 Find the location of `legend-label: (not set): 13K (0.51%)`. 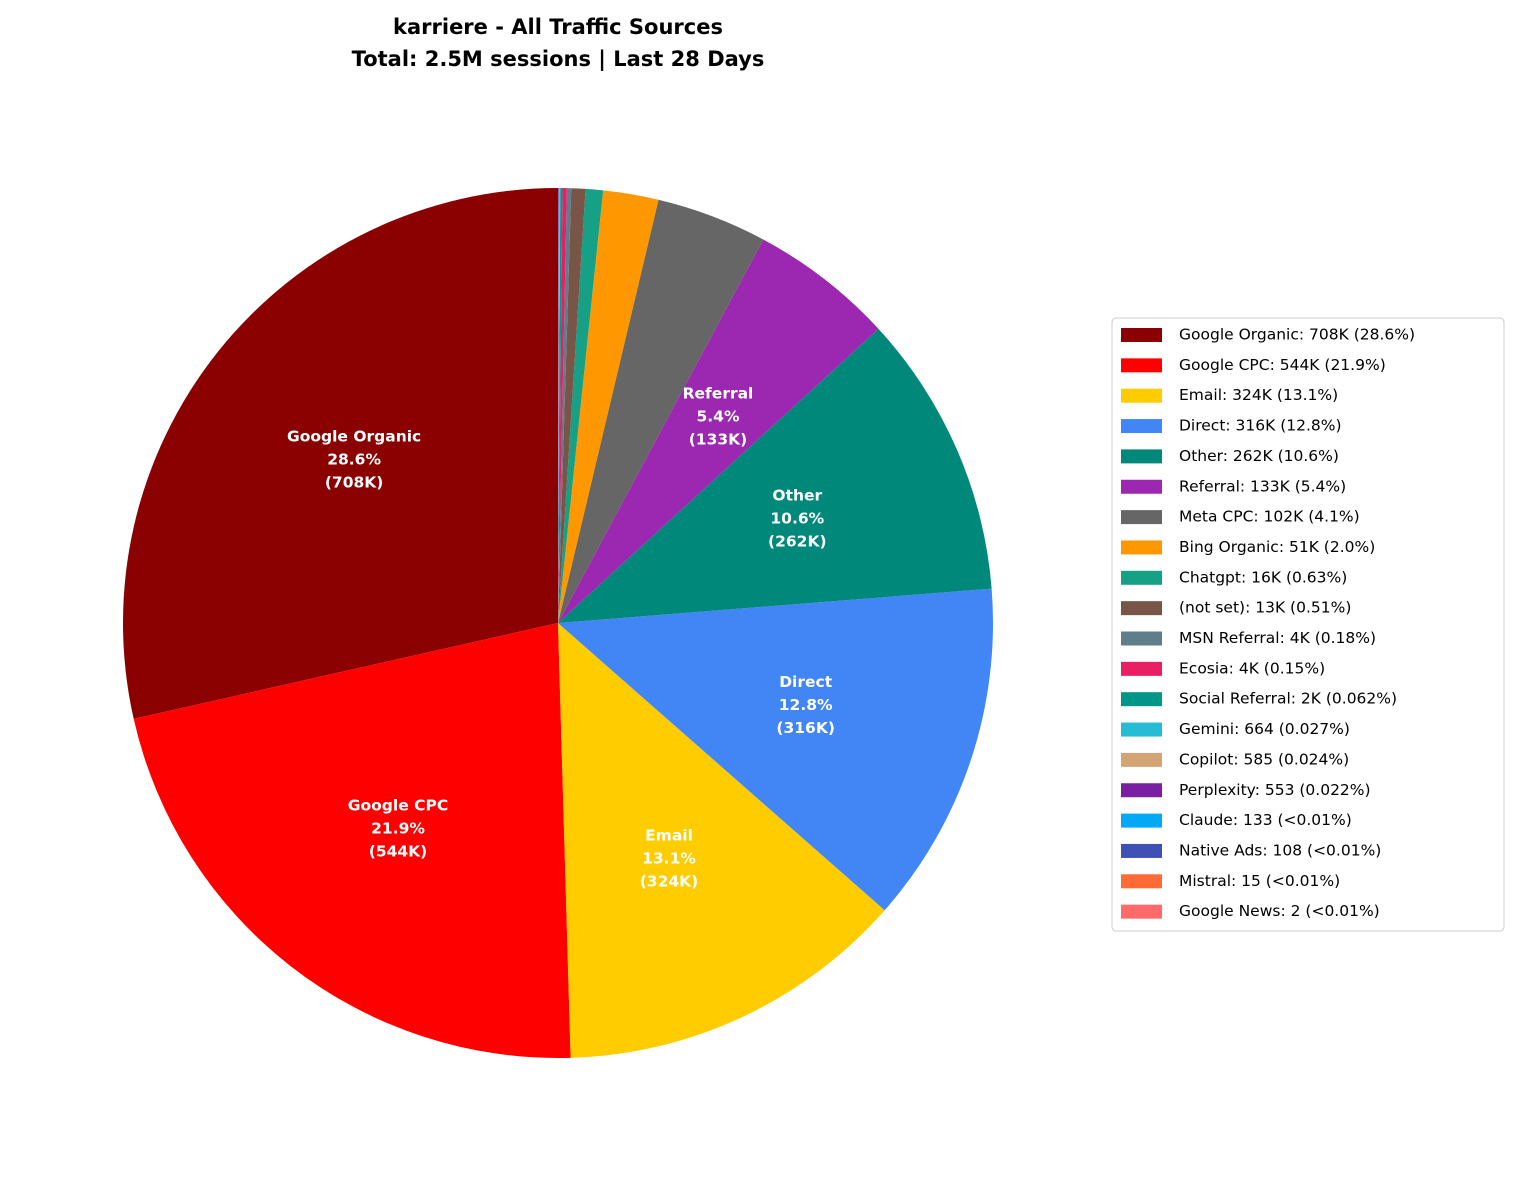

legend-label: (not set): 13K (0.51%) is located at coordinates (1265, 608).